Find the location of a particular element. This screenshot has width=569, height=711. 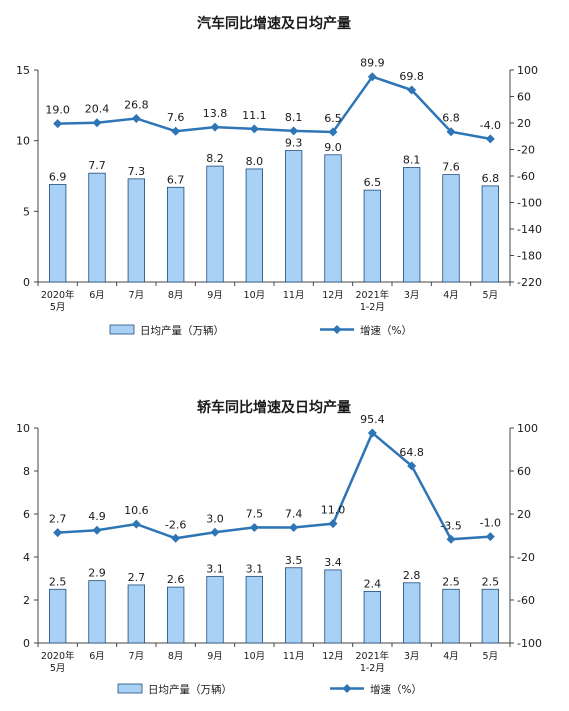

bar-data-label: 6.7 is located at coordinates (176, 179).